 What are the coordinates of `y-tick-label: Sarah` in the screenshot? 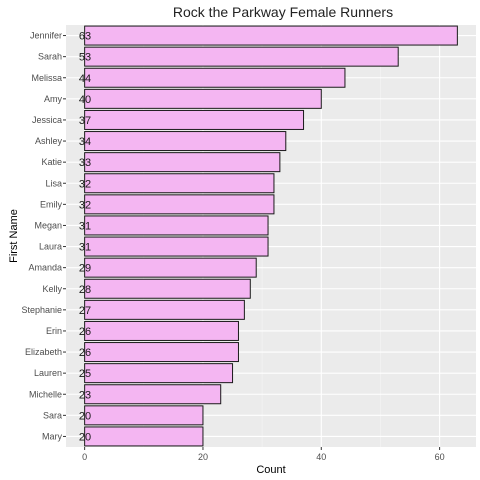 It's located at (50, 57).